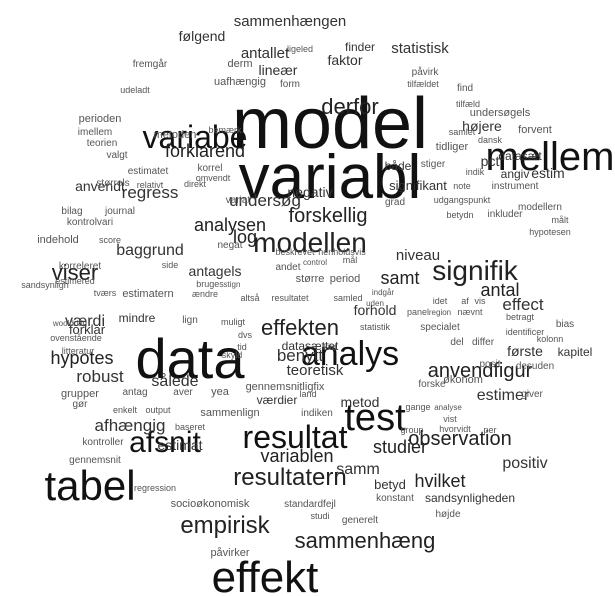 The image size is (615, 596). What do you see at coordinates (289, 477) in the screenshot?
I see `word: resultatern` at bounding box center [289, 477].